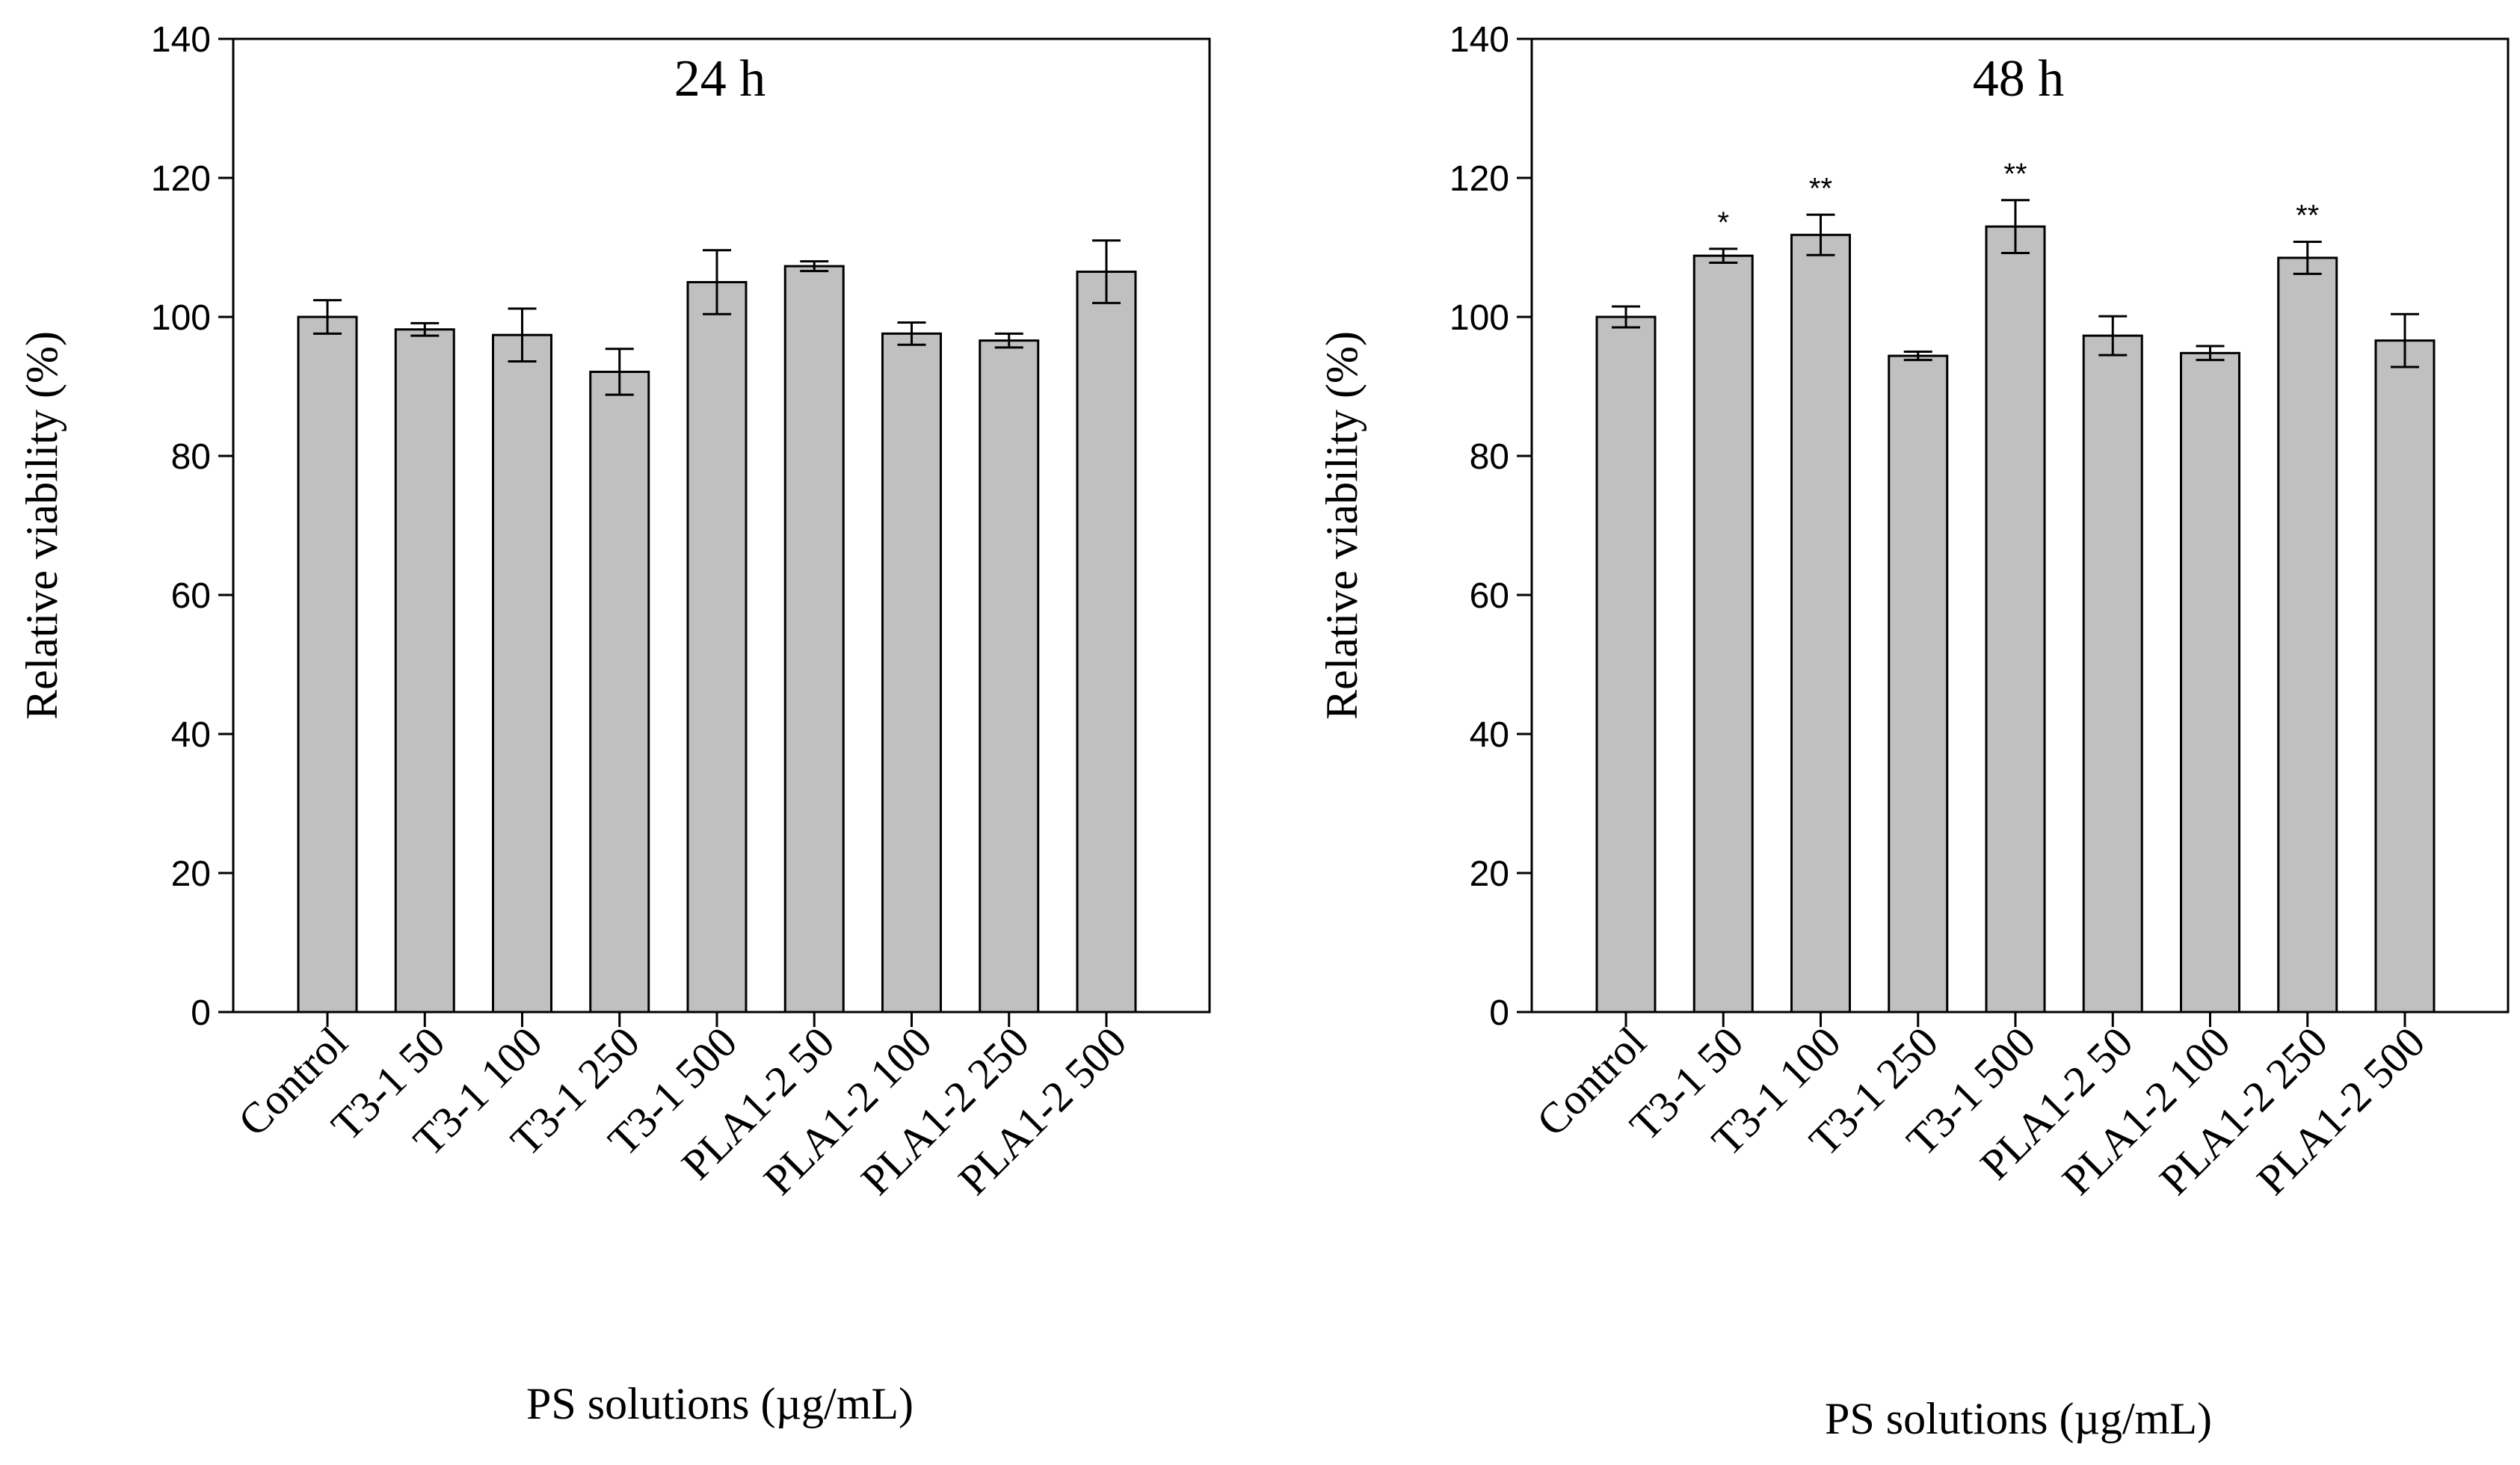  What do you see at coordinates (1723, 222) in the screenshot?
I see `significance-marker: *` at bounding box center [1723, 222].